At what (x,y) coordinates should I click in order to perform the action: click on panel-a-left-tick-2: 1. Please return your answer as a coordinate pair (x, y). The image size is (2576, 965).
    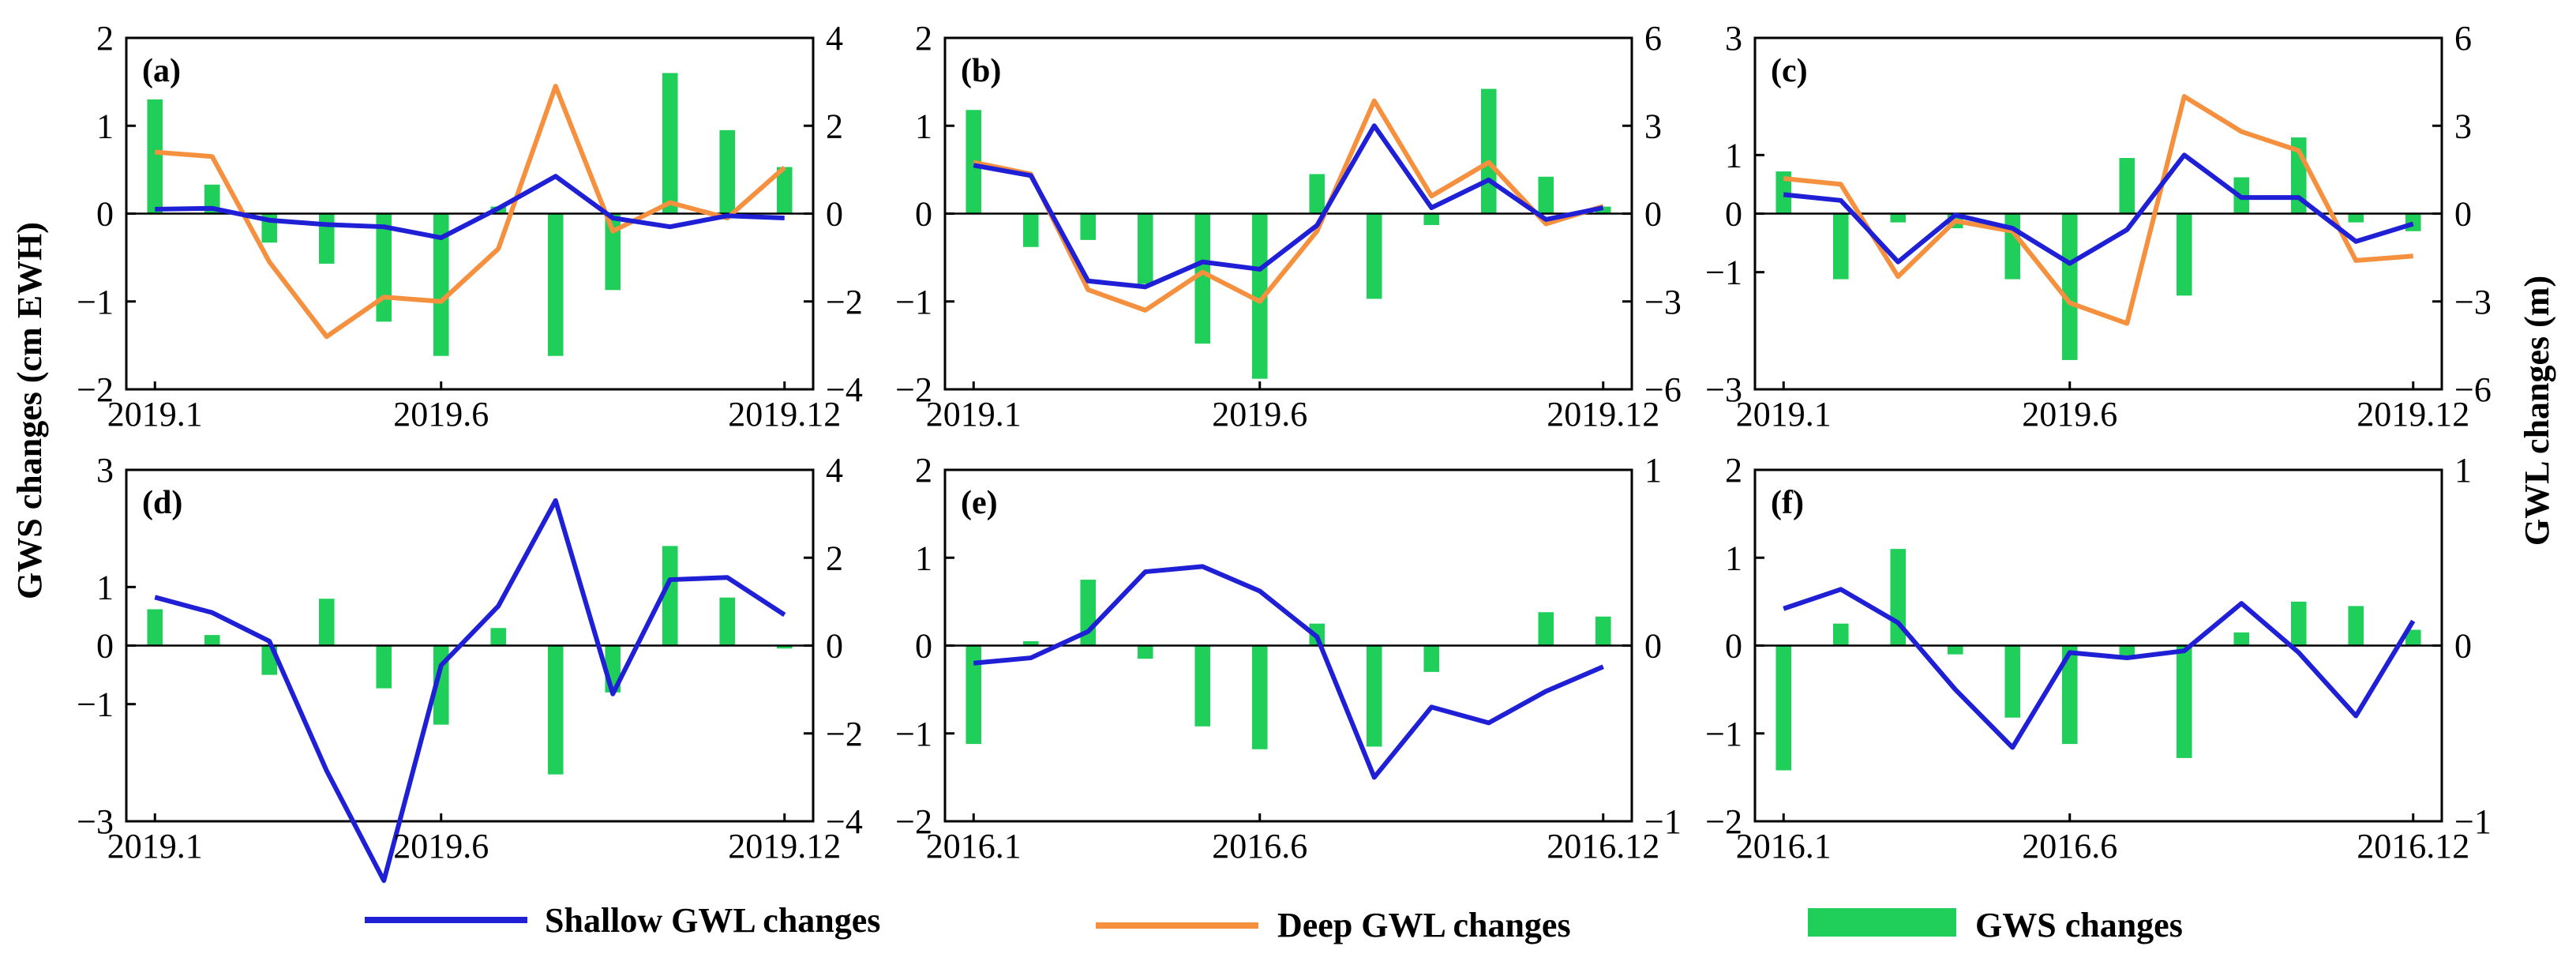
    Looking at the image, I should click on (105, 126).